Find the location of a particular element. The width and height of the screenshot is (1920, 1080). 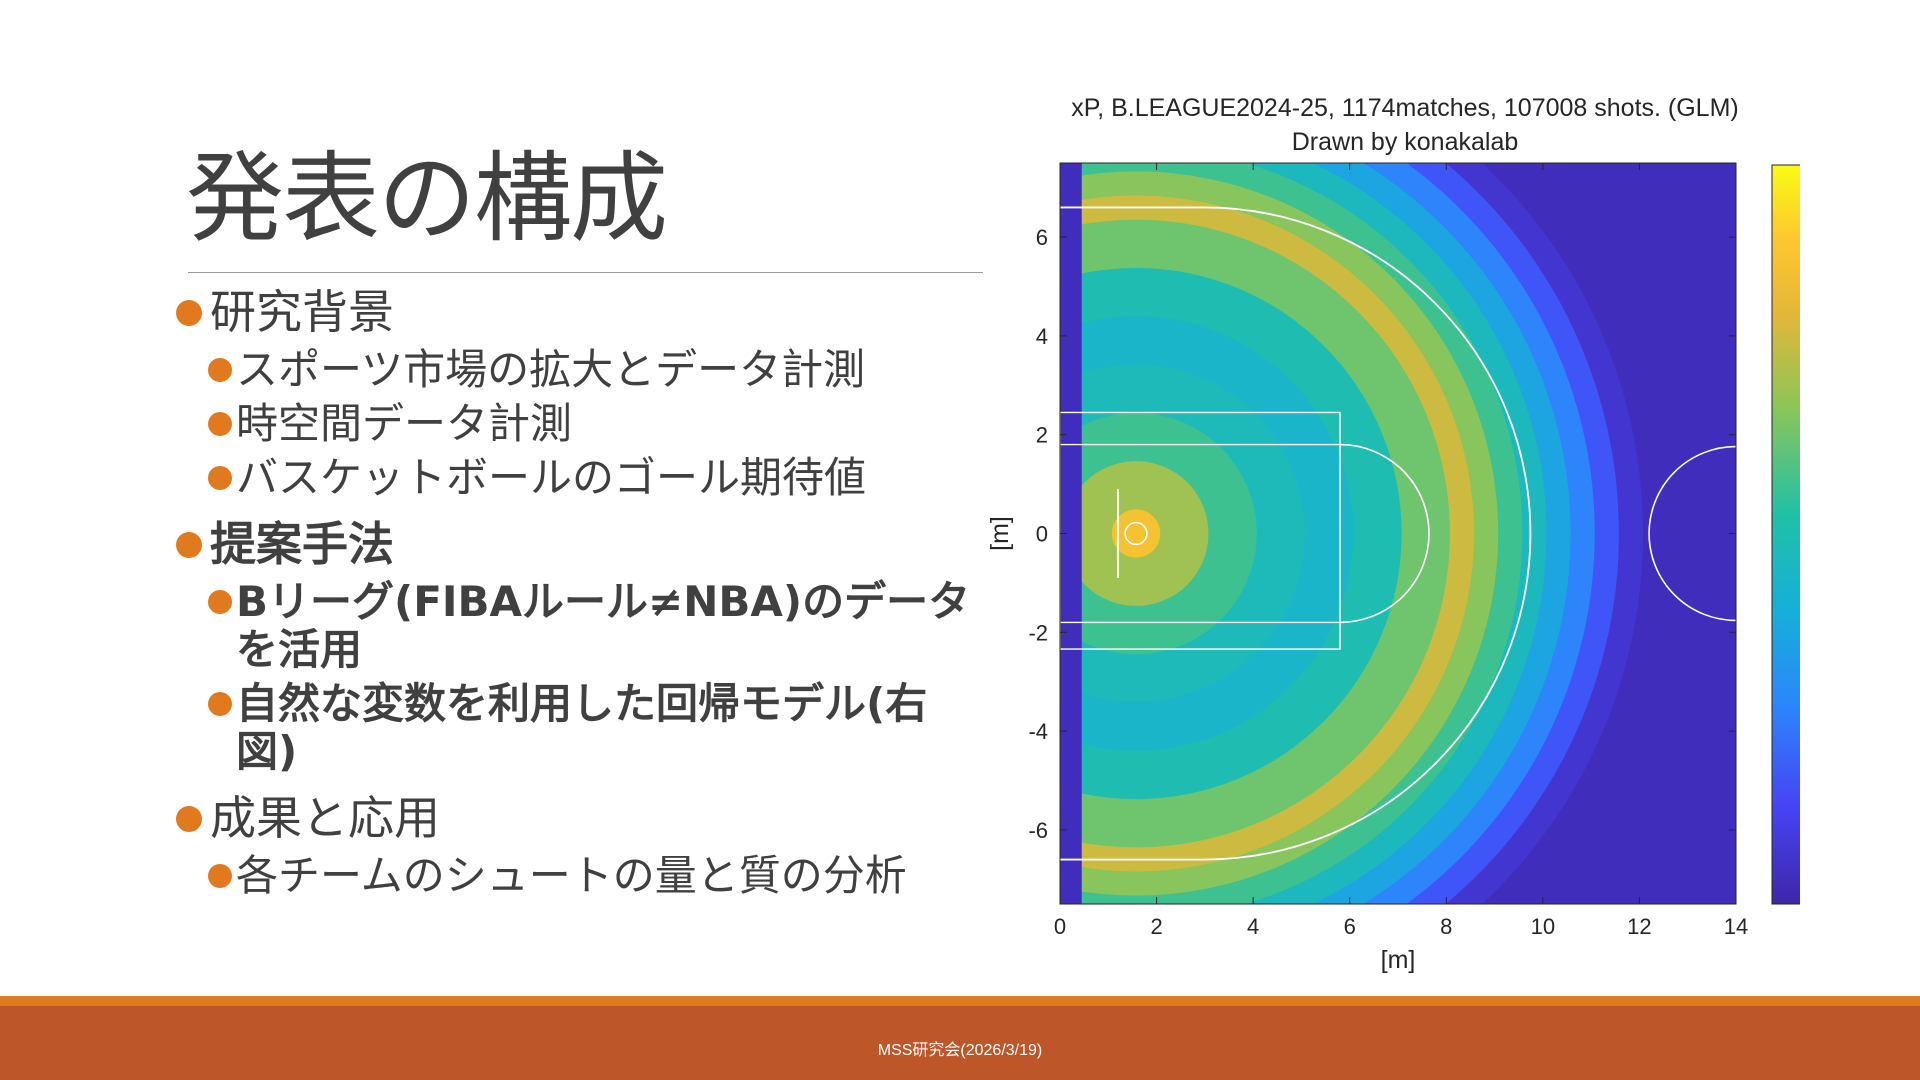

x-tick-label: 0 is located at coordinates (1060, 926).